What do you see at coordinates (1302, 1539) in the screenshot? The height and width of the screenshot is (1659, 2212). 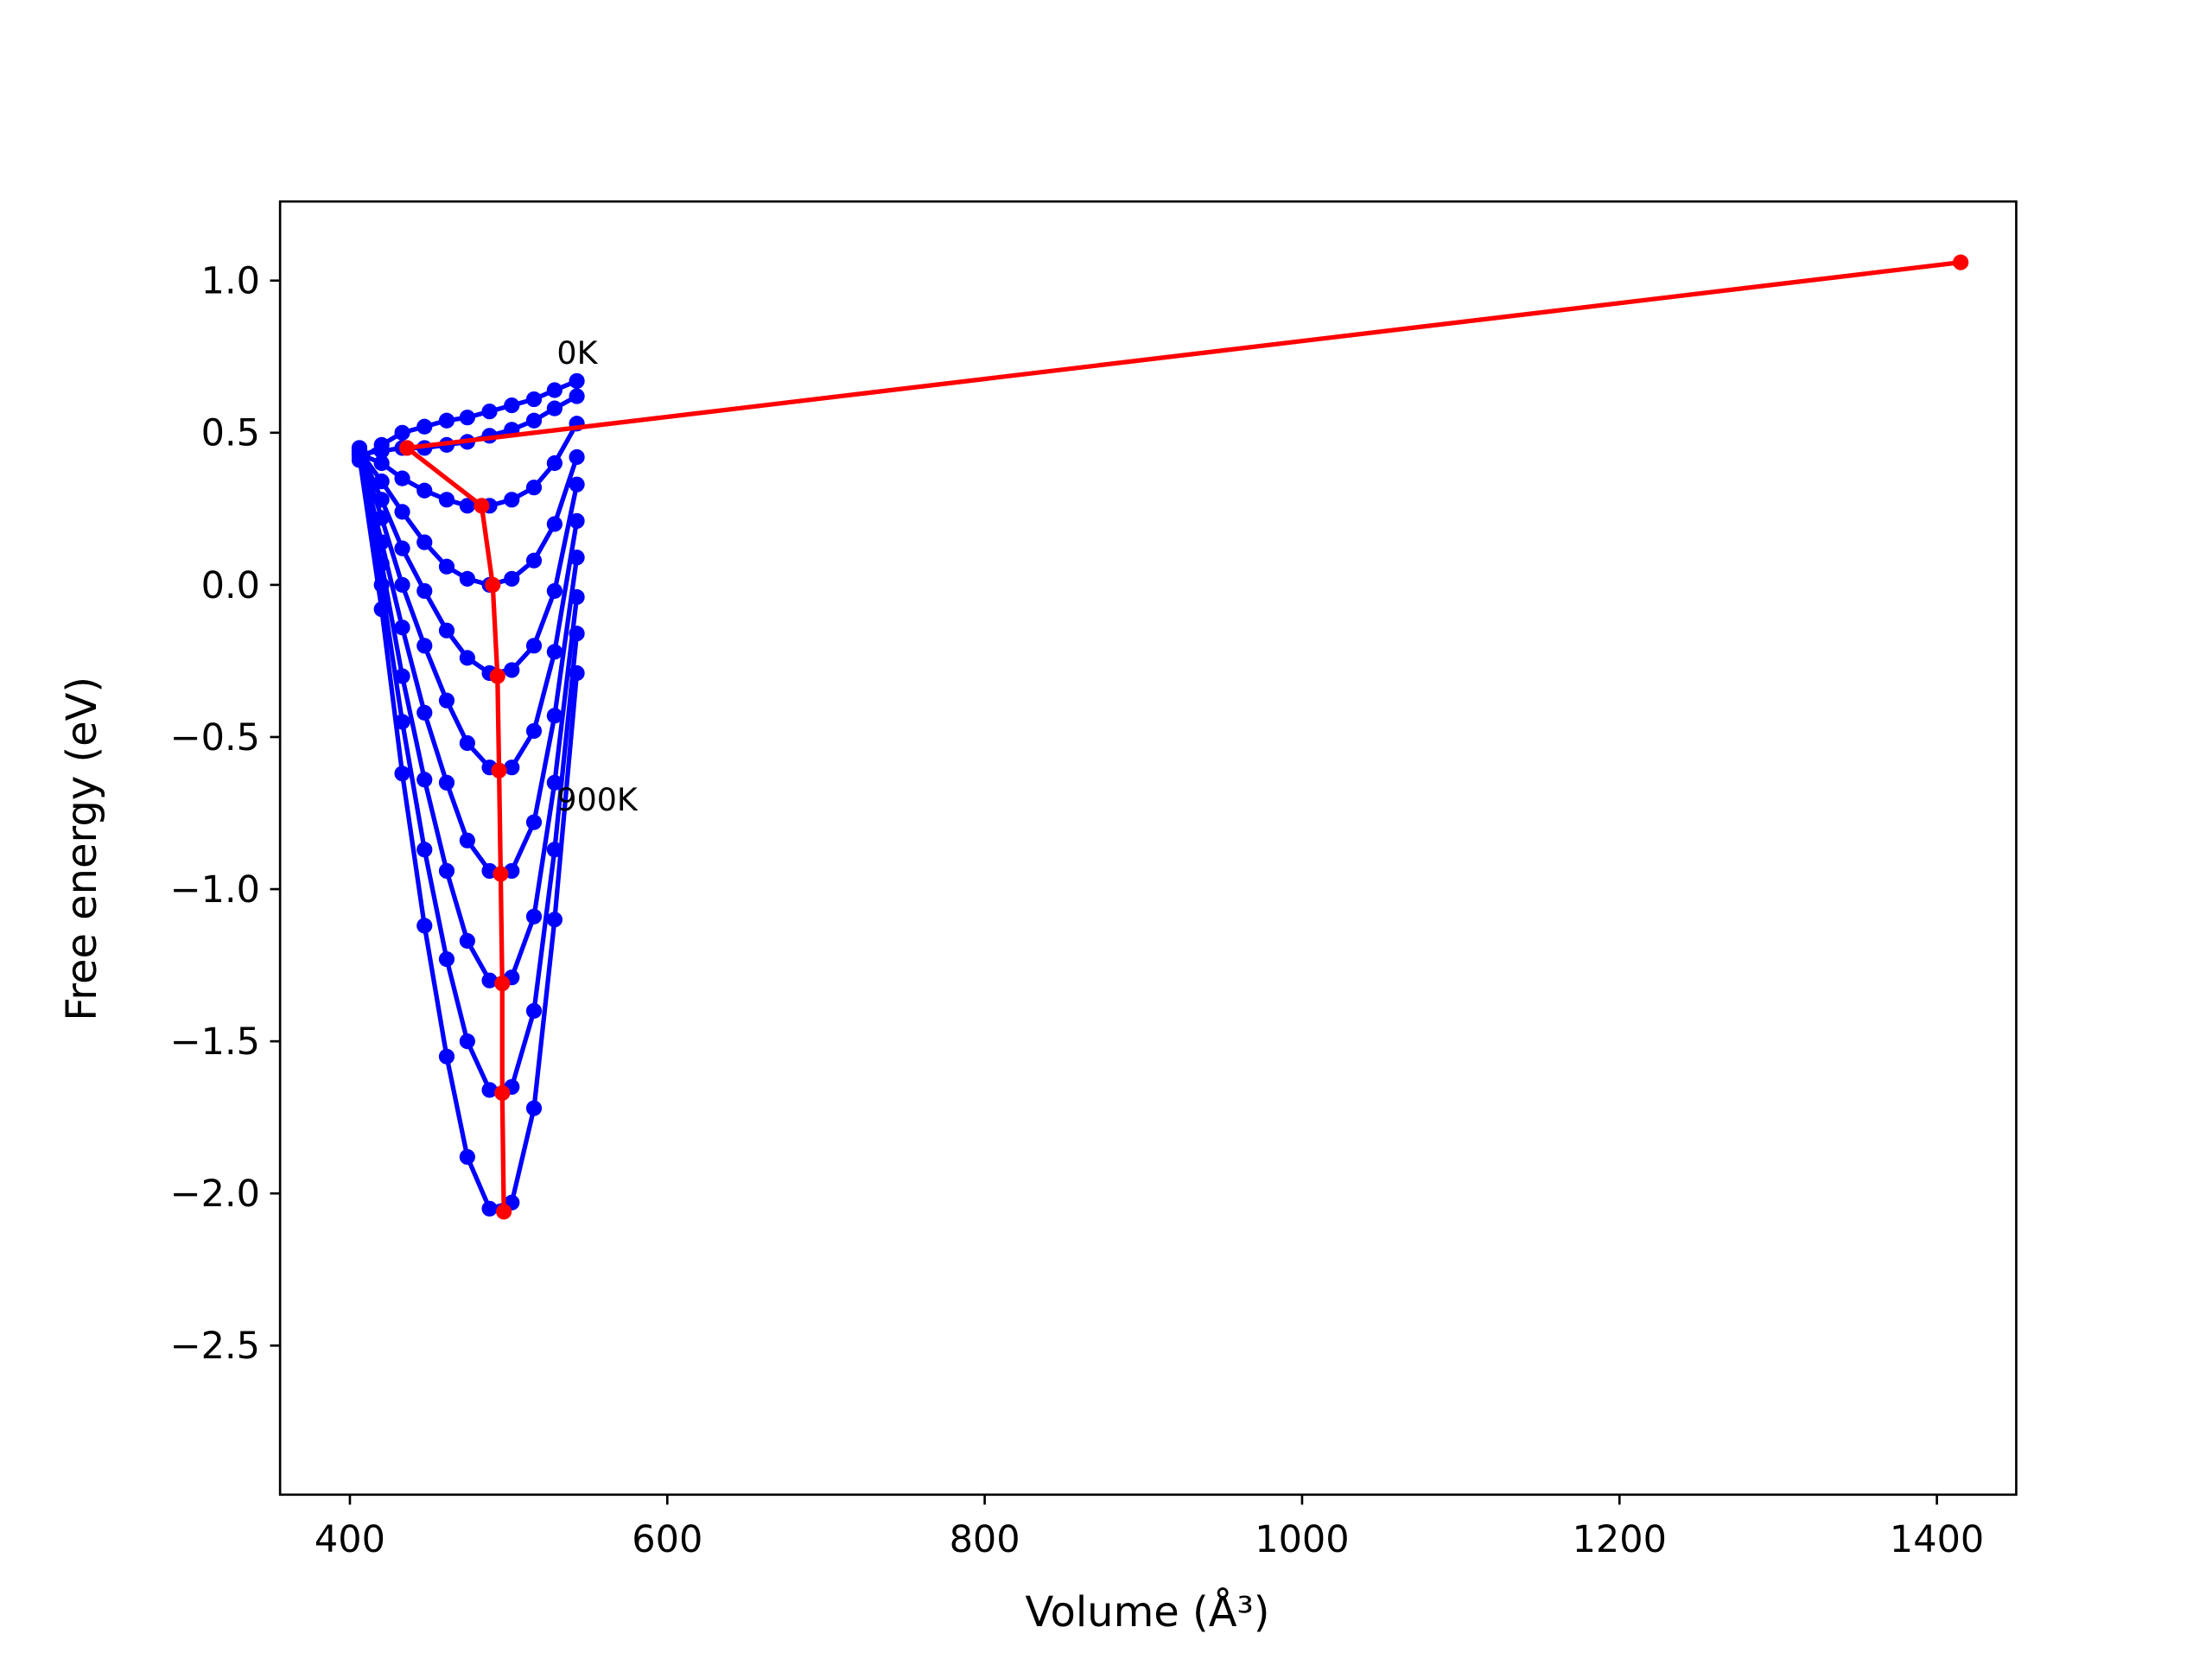 I see `x-tick-label: 1000` at bounding box center [1302, 1539].